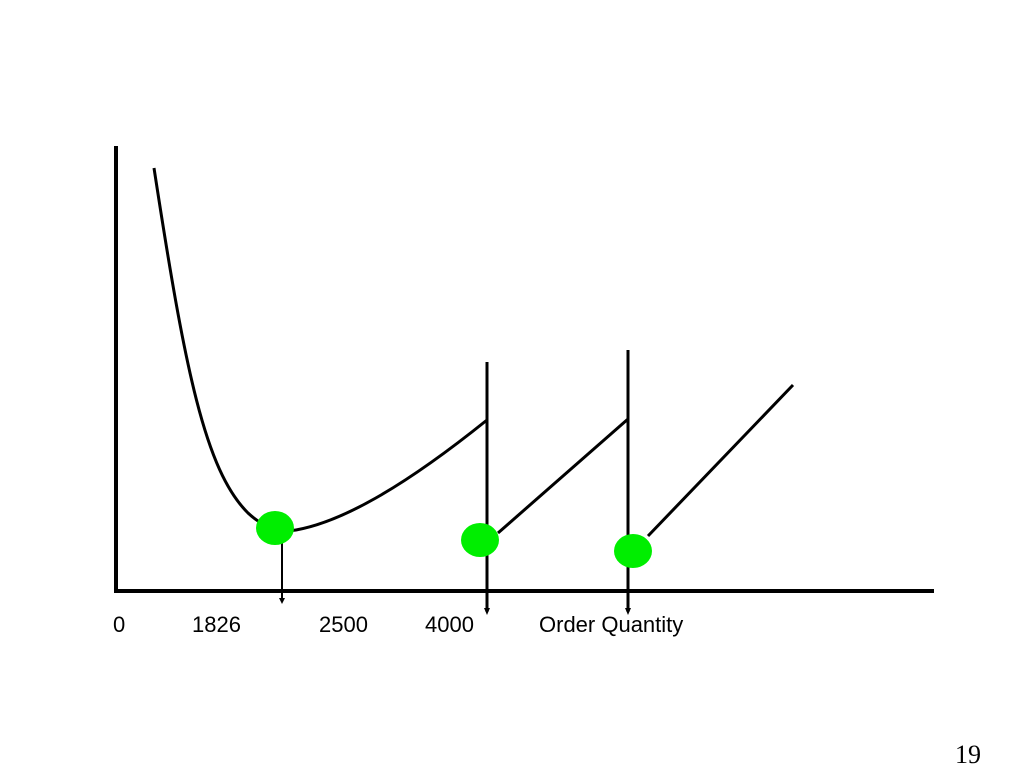  What do you see at coordinates (487, 611) in the screenshot?
I see `break-1-arrow-head` at bounding box center [487, 611].